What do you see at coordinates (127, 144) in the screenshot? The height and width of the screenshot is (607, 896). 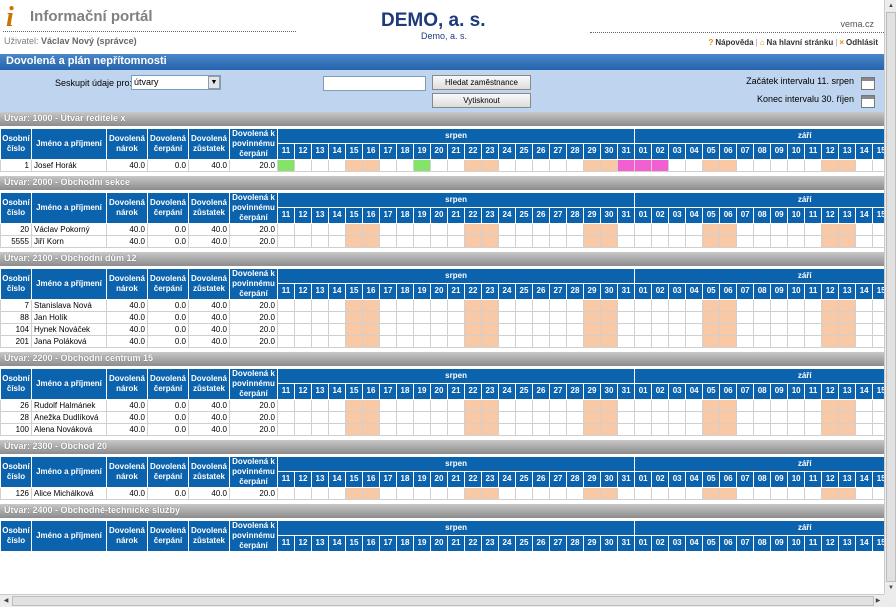 I see `column-header-entitlement: Dovolená nárok` at bounding box center [127, 144].